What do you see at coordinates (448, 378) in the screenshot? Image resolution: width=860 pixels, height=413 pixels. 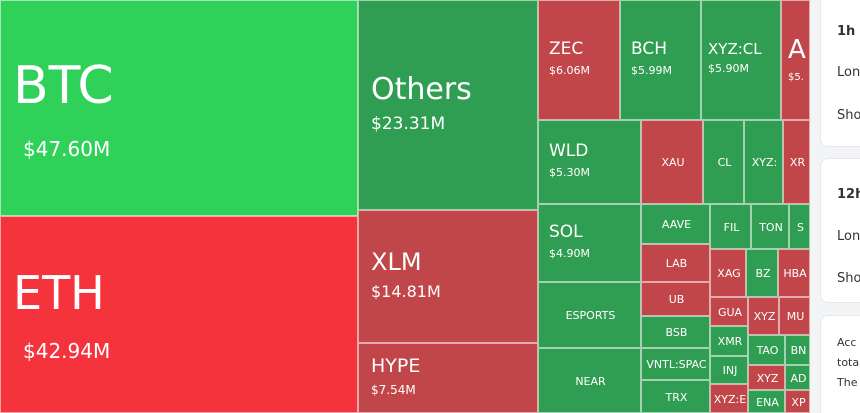 I see `treemap-tile: HYPE $7.54M` at bounding box center [448, 378].